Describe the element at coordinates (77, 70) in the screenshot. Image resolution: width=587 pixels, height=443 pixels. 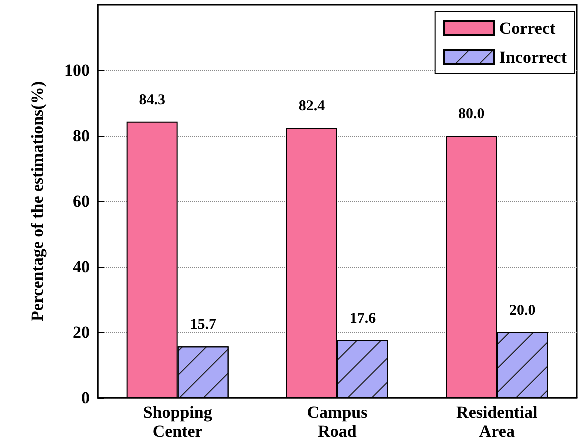
I see `y-tick-label: 100` at that location.